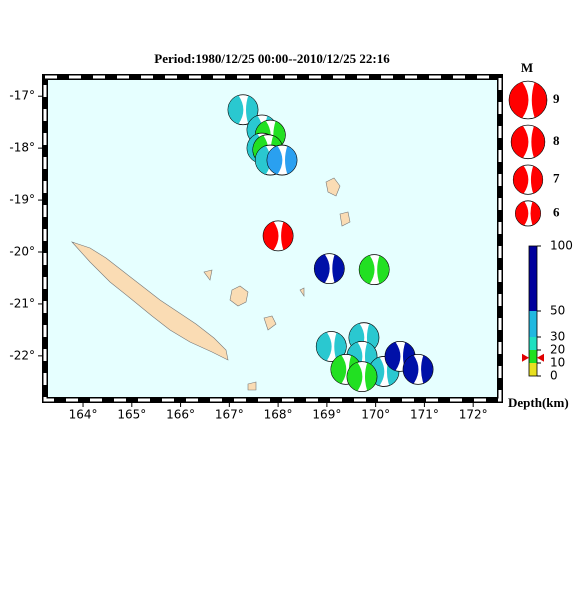 The height and width of the screenshot is (600, 585). What do you see at coordinates (527, 67) in the screenshot?
I see `magnitude-title: M` at bounding box center [527, 67].